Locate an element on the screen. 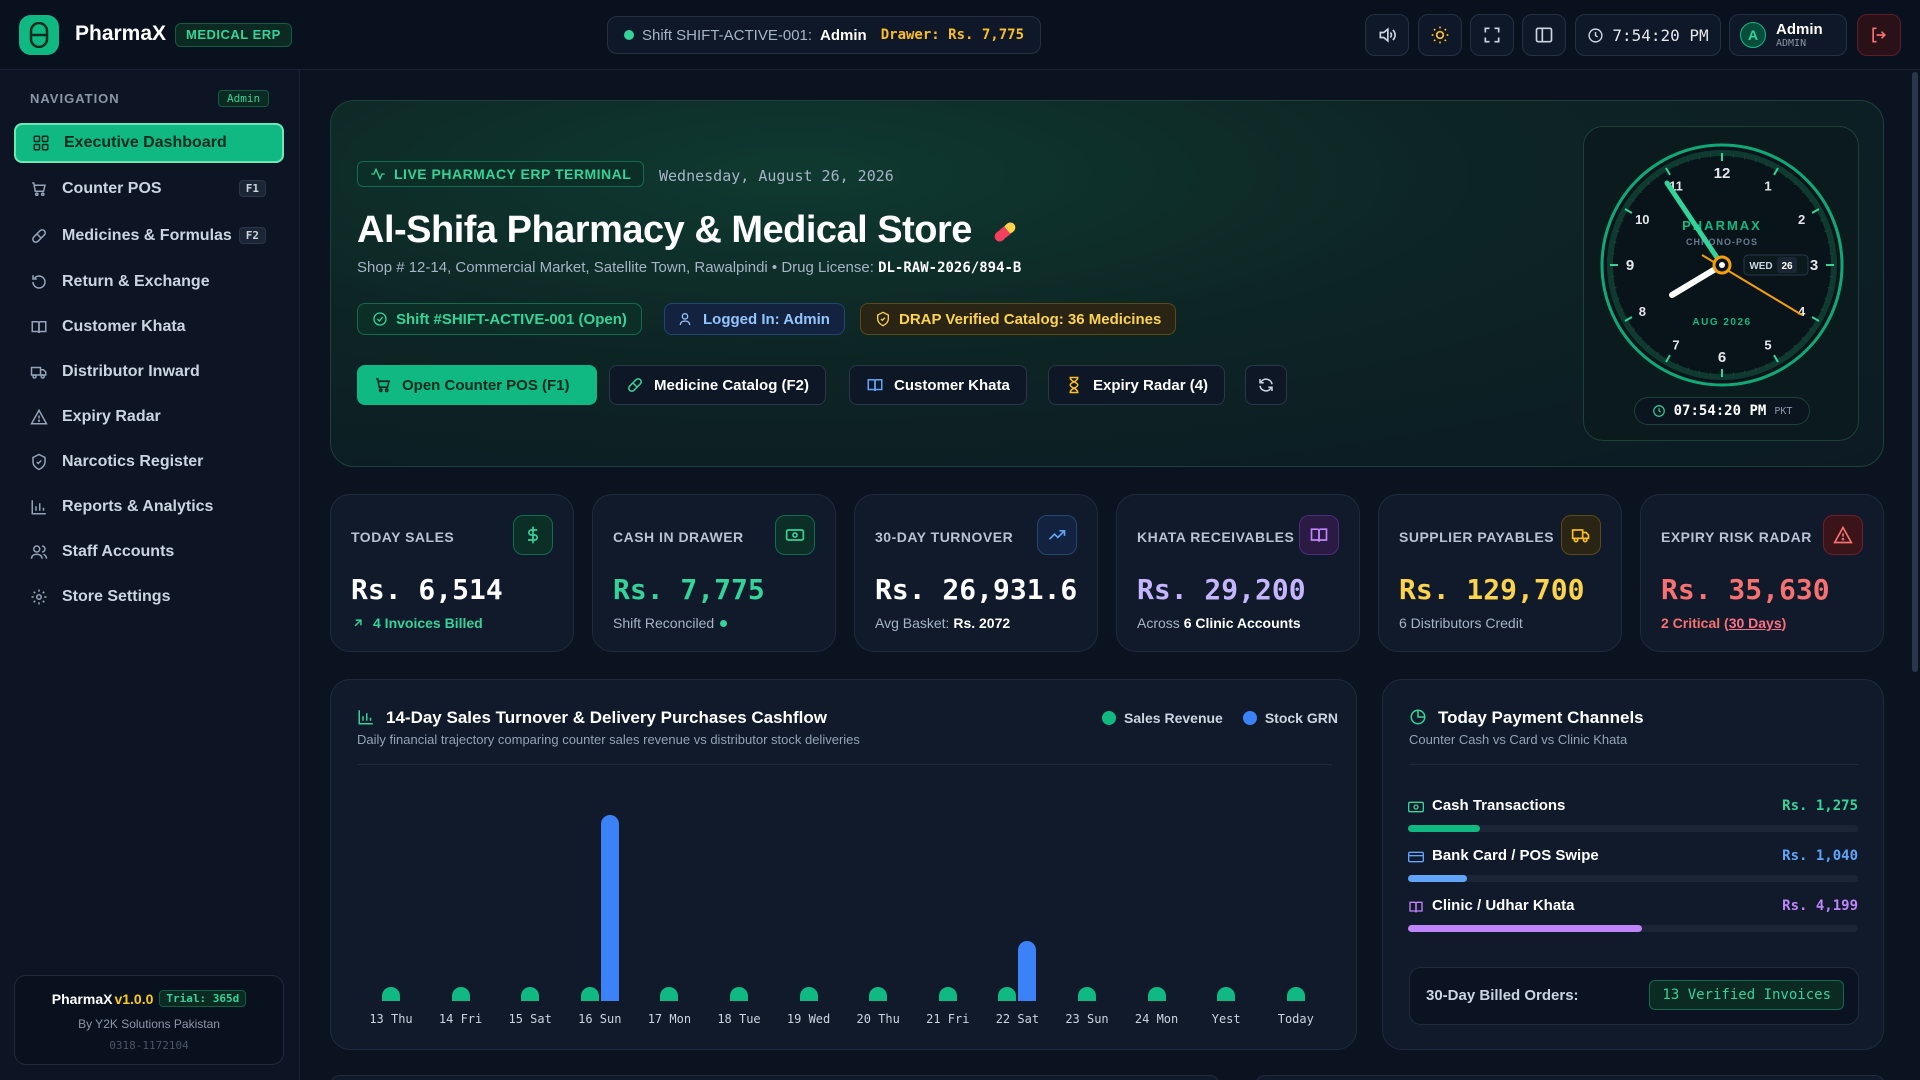 This screenshot has width=1920, height=1080. sidebar-item-customer-khata: Customer Khata is located at coordinates (149, 327).